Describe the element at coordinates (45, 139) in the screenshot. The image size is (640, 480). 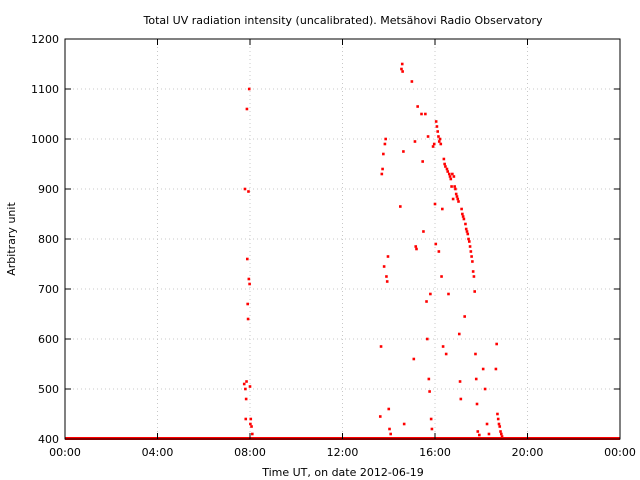
I see `y-tick-label: 1000` at that location.